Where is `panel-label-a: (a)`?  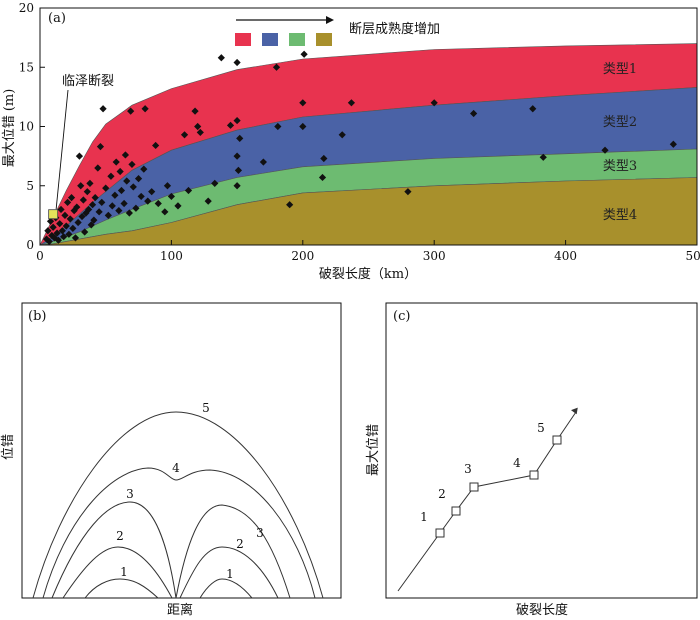 panel-label-a: (a) is located at coordinates (57, 18).